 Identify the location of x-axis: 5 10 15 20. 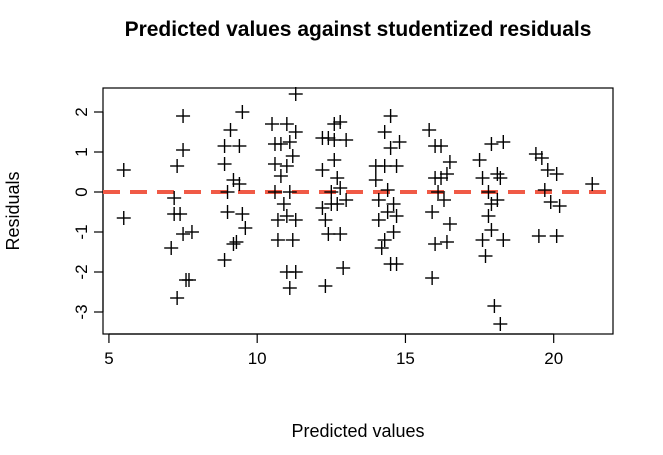
(333, 350).